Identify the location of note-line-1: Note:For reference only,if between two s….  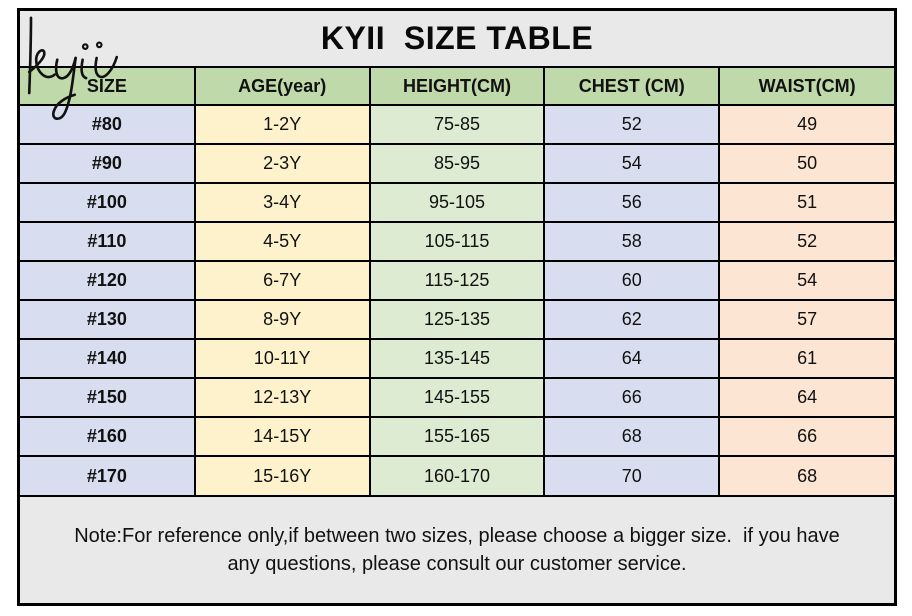
(457, 536).